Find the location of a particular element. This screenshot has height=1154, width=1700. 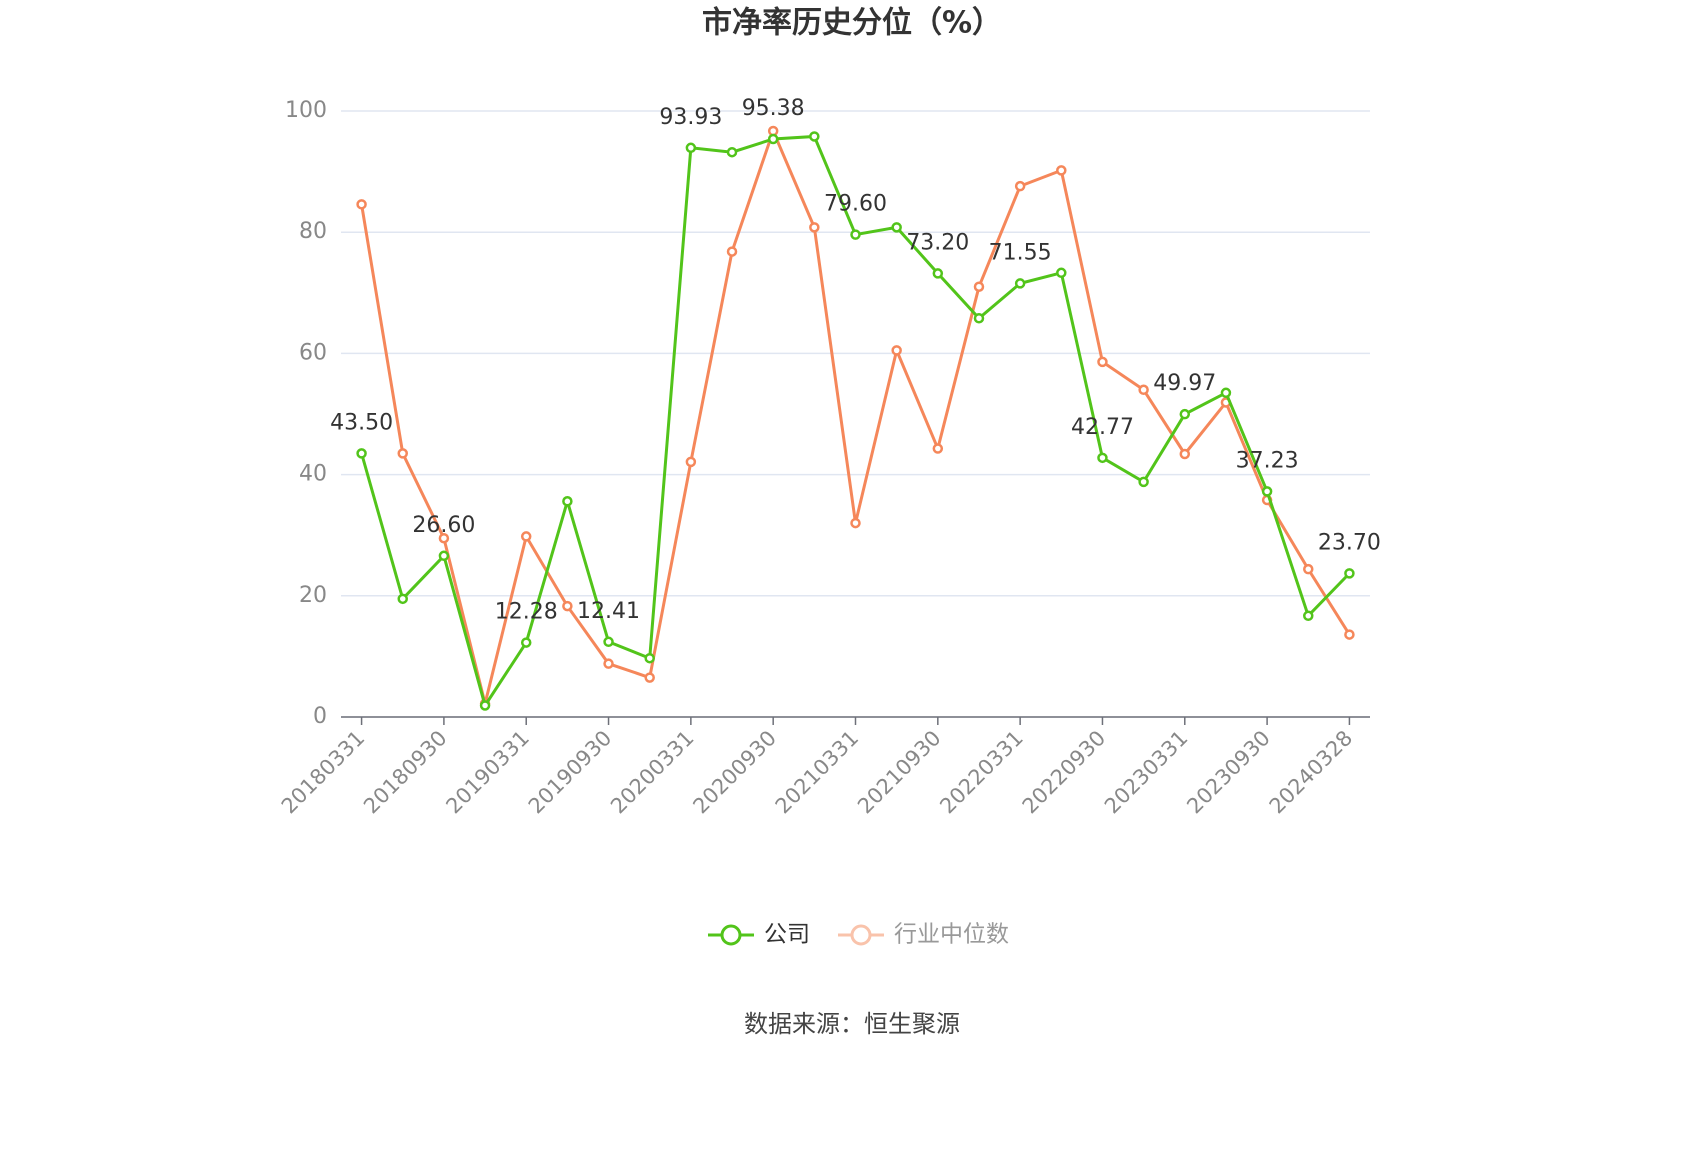

y-tick-label: 0 is located at coordinates (320, 716).